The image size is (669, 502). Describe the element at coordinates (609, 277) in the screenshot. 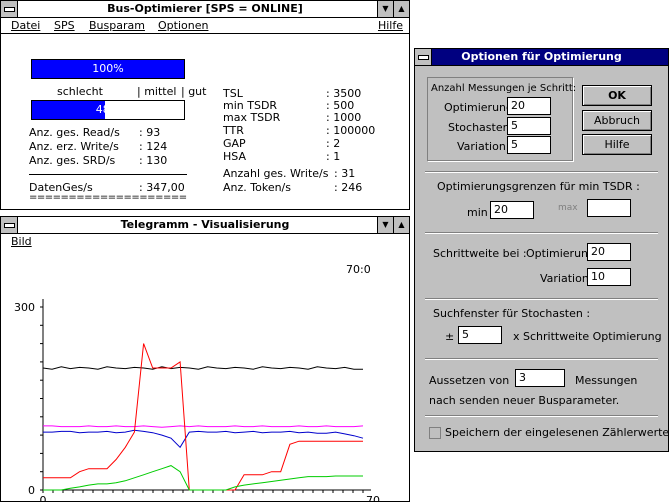

I see `step-var-input: 10` at that location.